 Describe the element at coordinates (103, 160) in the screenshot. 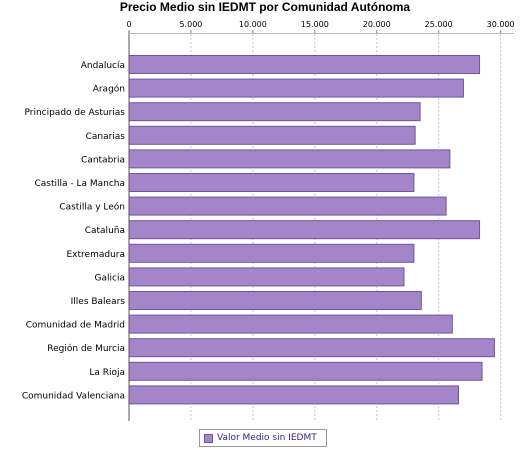

I see `category-label: Cantabria` at that location.